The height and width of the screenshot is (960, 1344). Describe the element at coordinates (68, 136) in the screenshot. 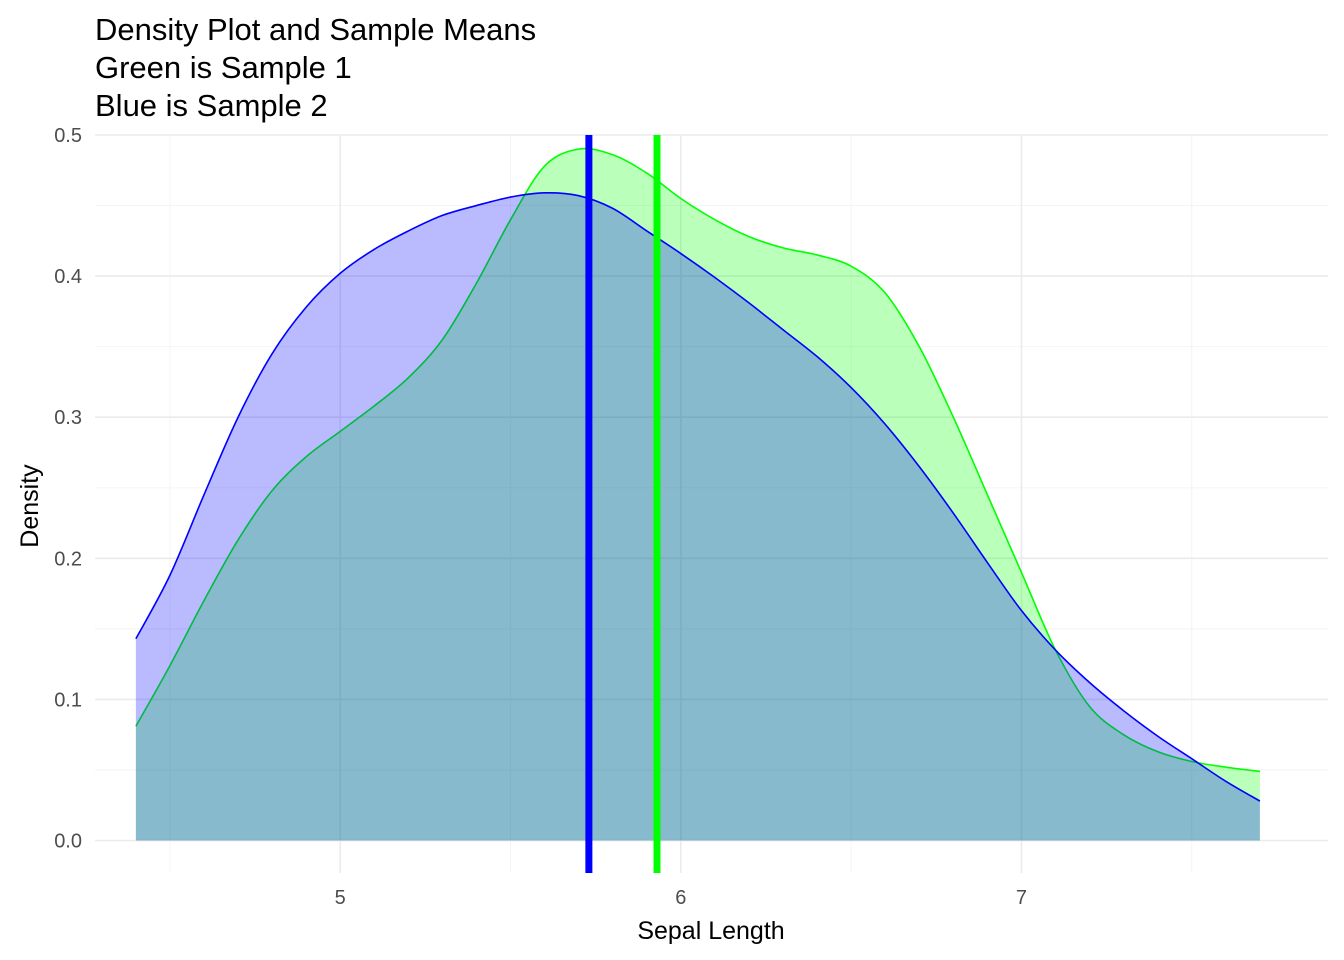

I see `y-tick-label: 0.5` at that location.